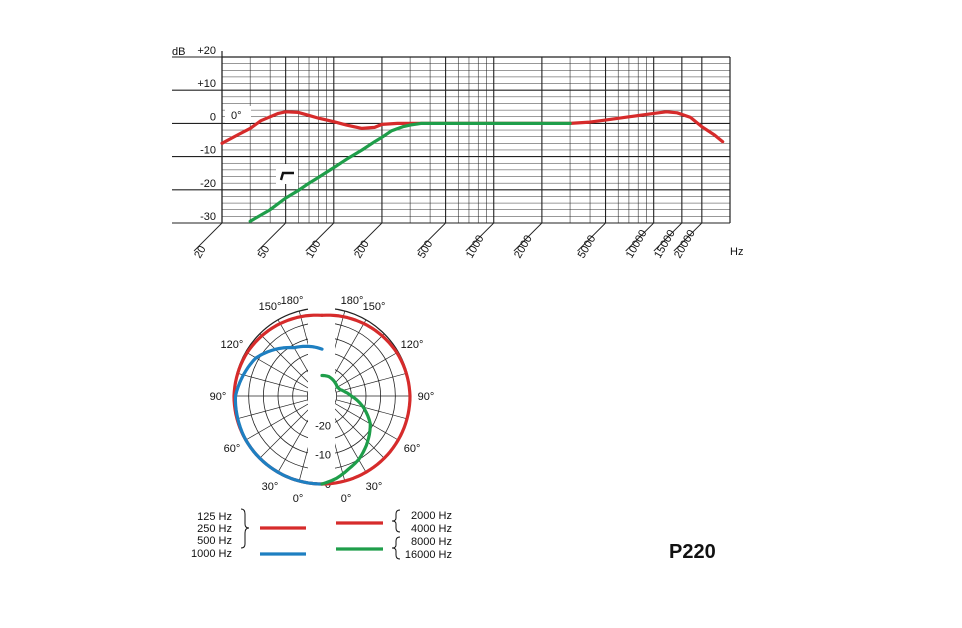  I want to click on legend-right-brace-bottom, so click(396, 548).